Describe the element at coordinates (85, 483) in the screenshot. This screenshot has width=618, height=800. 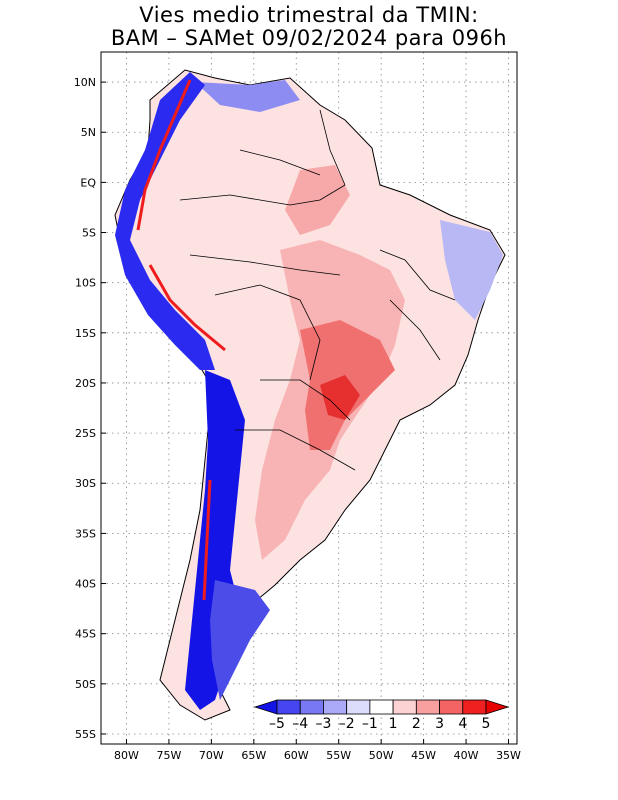
I see `lat-tick-label: 30S` at that location.